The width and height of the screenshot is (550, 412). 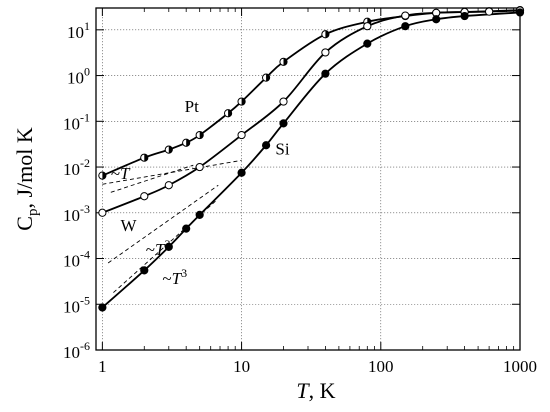 What do you see at coordinates (24, 223) in the screenshot?
I see `y-axis-base: C` at bounding box center [24, 223].